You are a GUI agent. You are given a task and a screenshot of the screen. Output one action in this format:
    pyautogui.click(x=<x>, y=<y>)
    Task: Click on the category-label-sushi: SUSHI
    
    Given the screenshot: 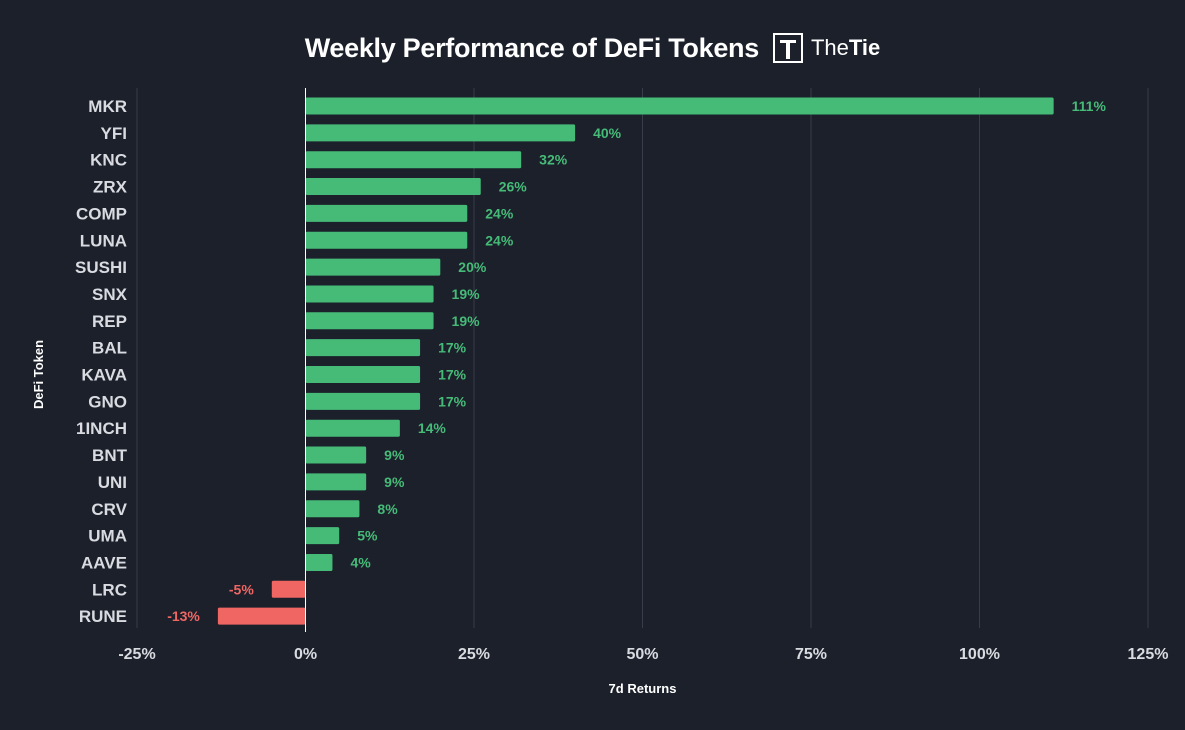 What is the action you would take?
    pyautogui.click(x=101, y=267)
    